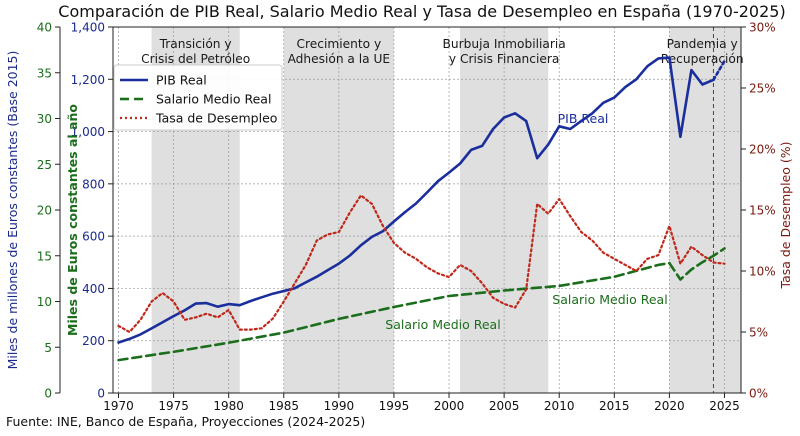 Image resolution: width=800 pixels, height=436 pixels. Describe the element at coordinates (702, 59) in the screenshot. I see `period-label: Recuperación` at that location.